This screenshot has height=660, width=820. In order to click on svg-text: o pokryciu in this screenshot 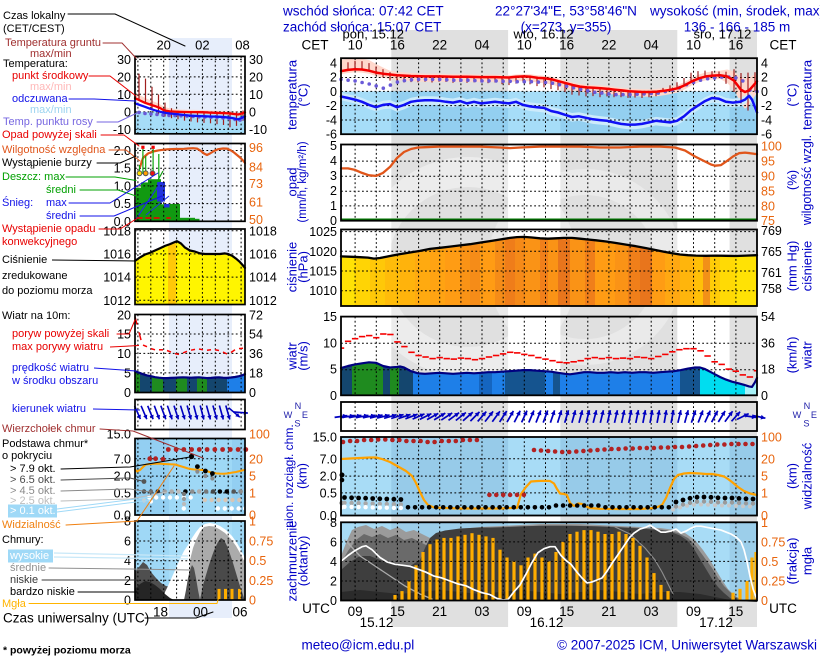, I will do `click(27, 456)`.